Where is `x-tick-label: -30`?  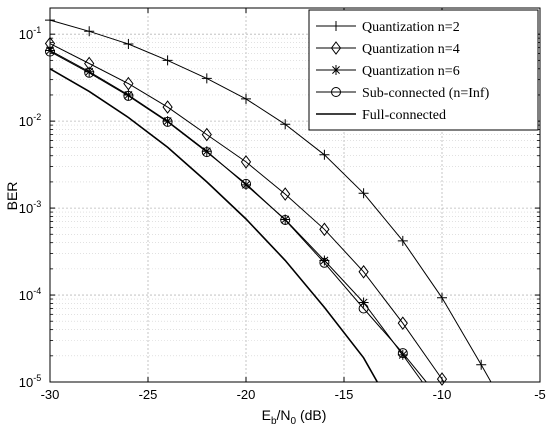
x-tick-label: -30 is located at coordinates (50, 394).